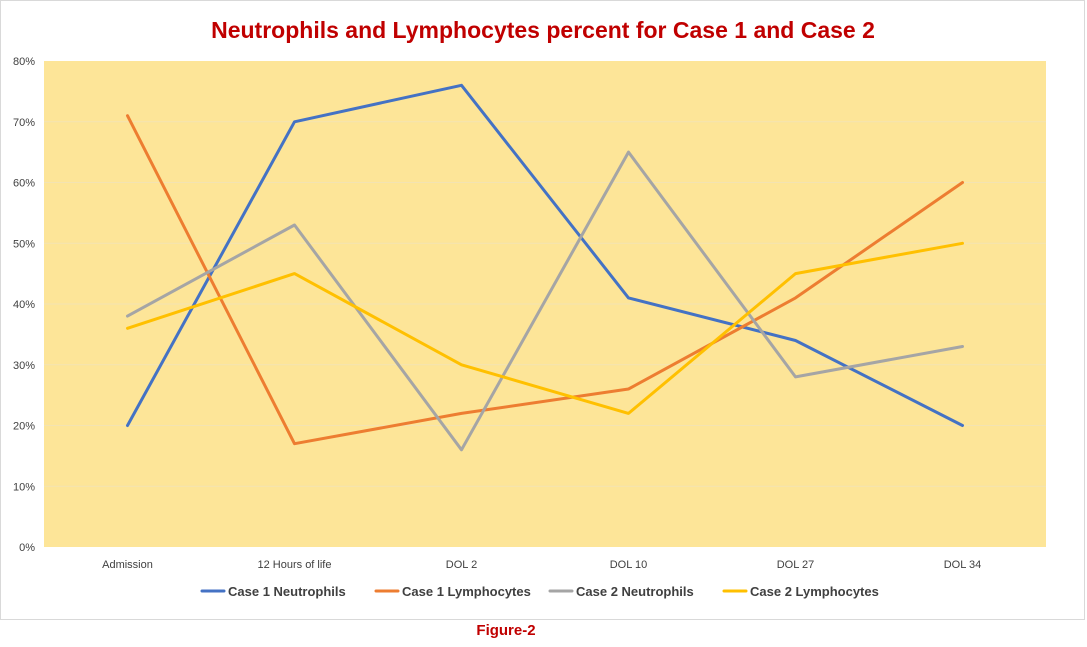  Describe the element at coordinates (24, 184) in the screenshot. I see `y-tick-label: 60%` at that location.